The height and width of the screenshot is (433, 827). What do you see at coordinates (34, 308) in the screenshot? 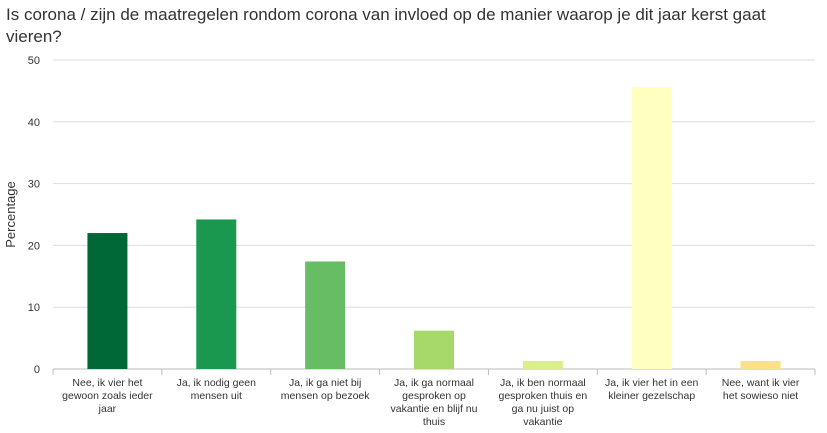
I see `y-tick-label: 10` at bounding box center [34, 308].